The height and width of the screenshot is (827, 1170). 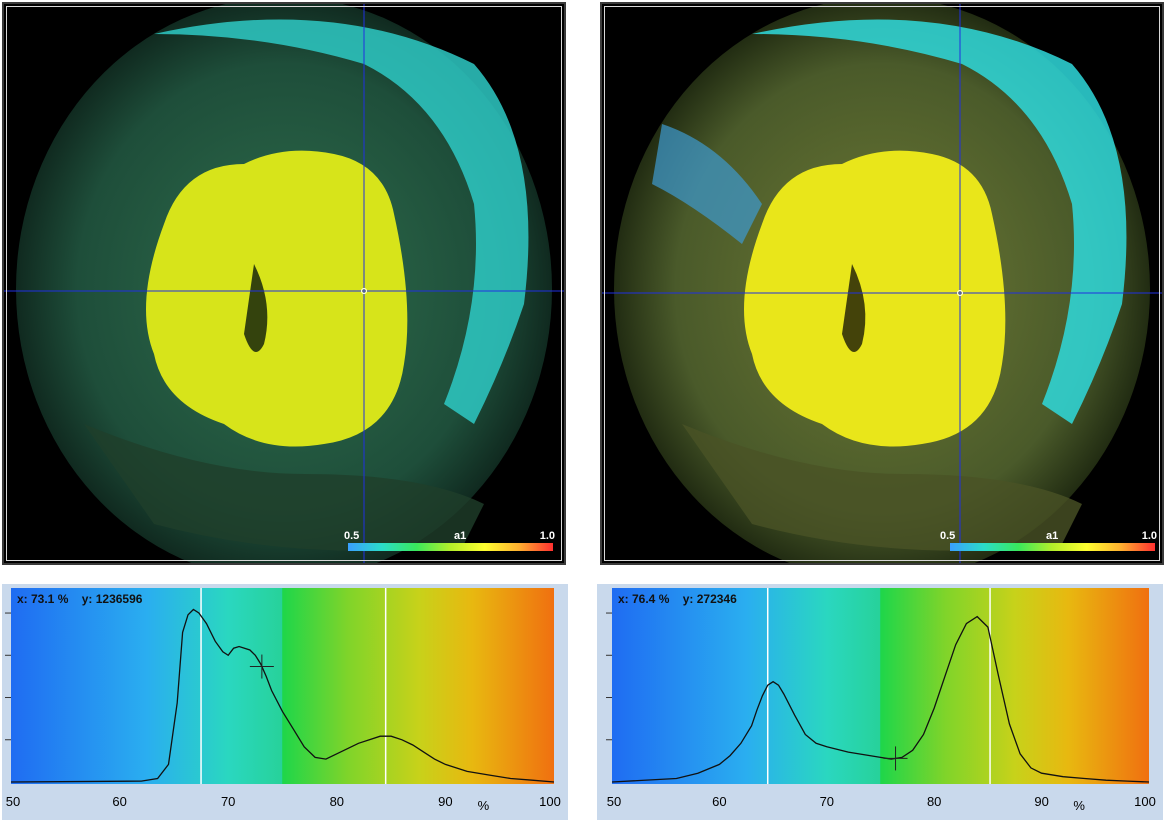 What do you see at coordinates (677, 599) in the screenshot?
I see `cursor-readout: x: 76.4 % y: 272346` at bounding box center [677, 599].